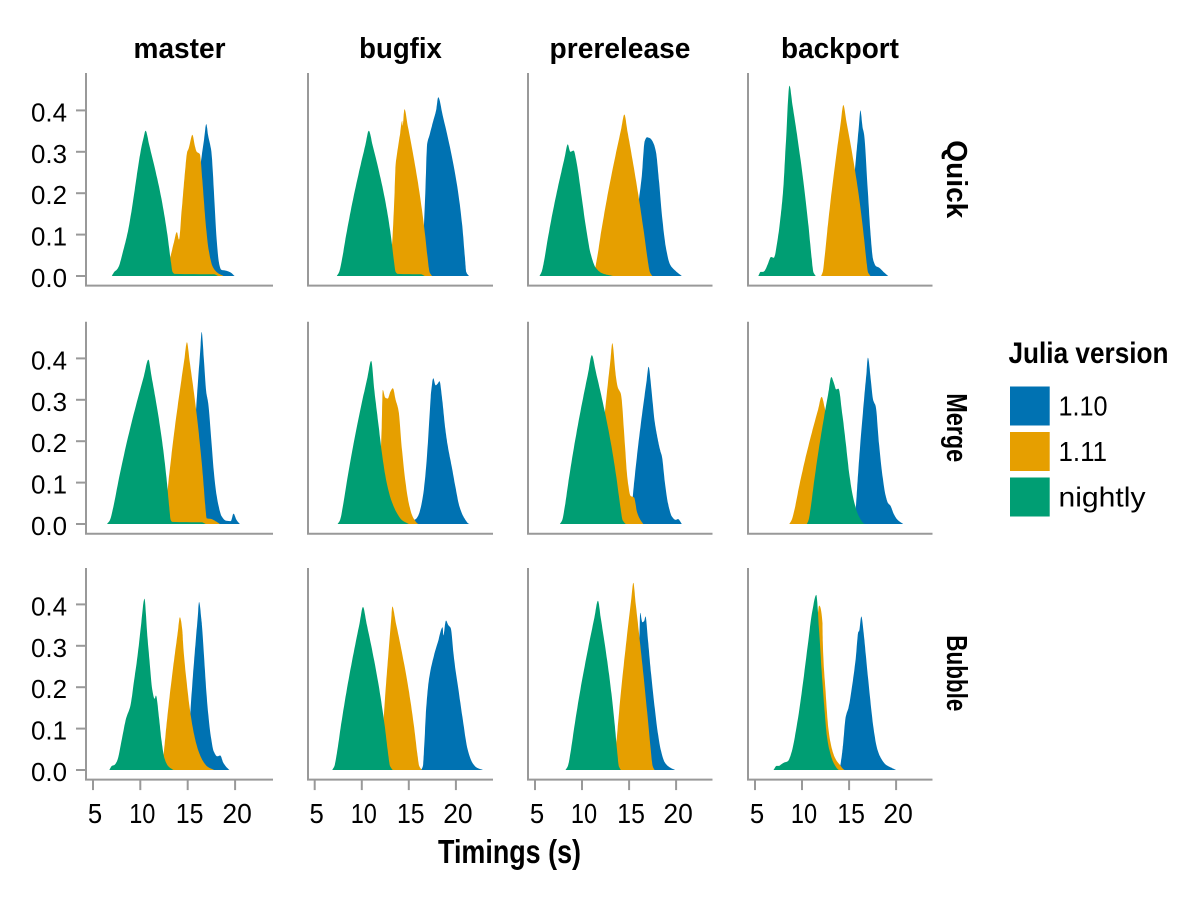  Describe the element at coordinates (1089, 353) in the screenshot. I see `svg-text: Julia version` at that location.